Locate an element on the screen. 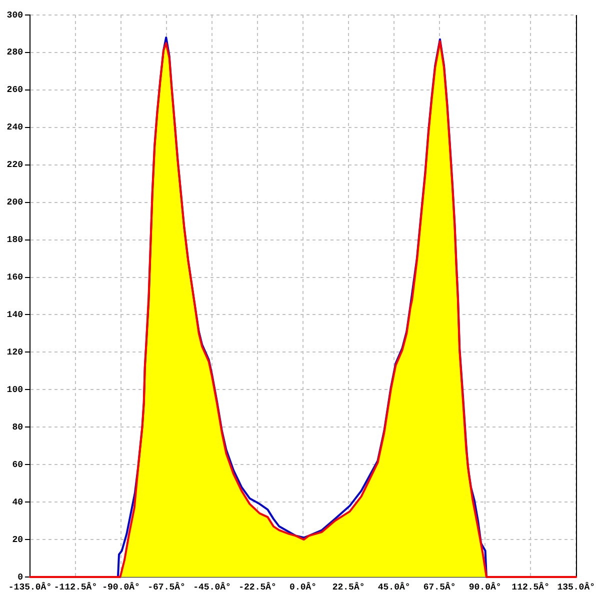  y-tick-label: 200 is located at coordinates (14, 203).